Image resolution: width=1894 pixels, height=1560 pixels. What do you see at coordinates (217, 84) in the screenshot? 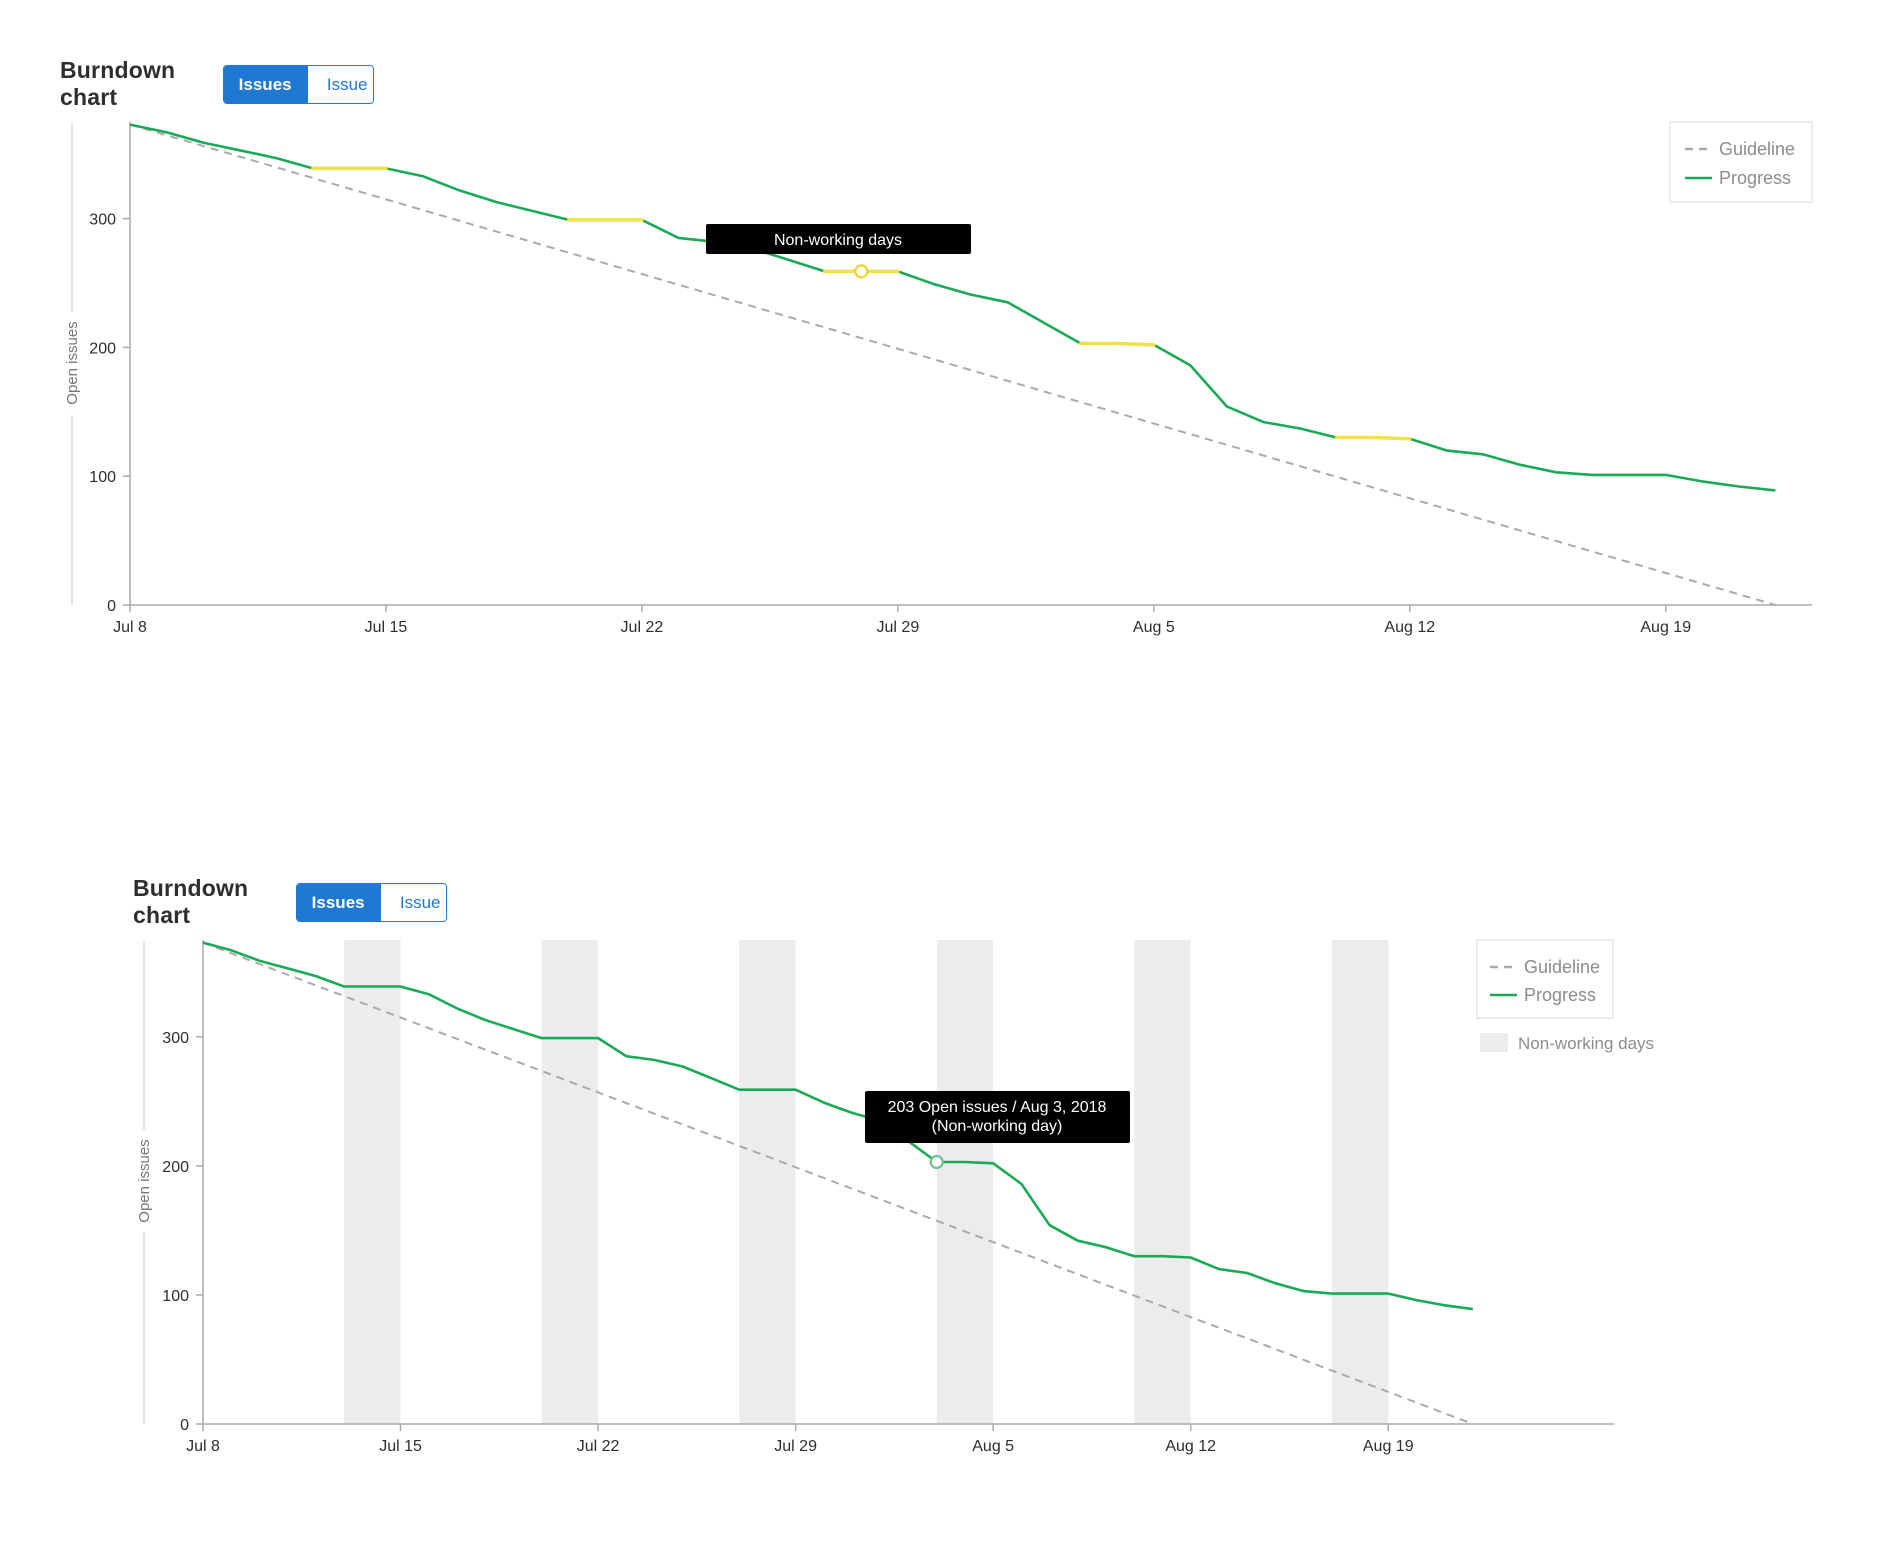
I see `panel-header-1: Burndown chart Issues Issue weight` at bounding box center [217, 84].